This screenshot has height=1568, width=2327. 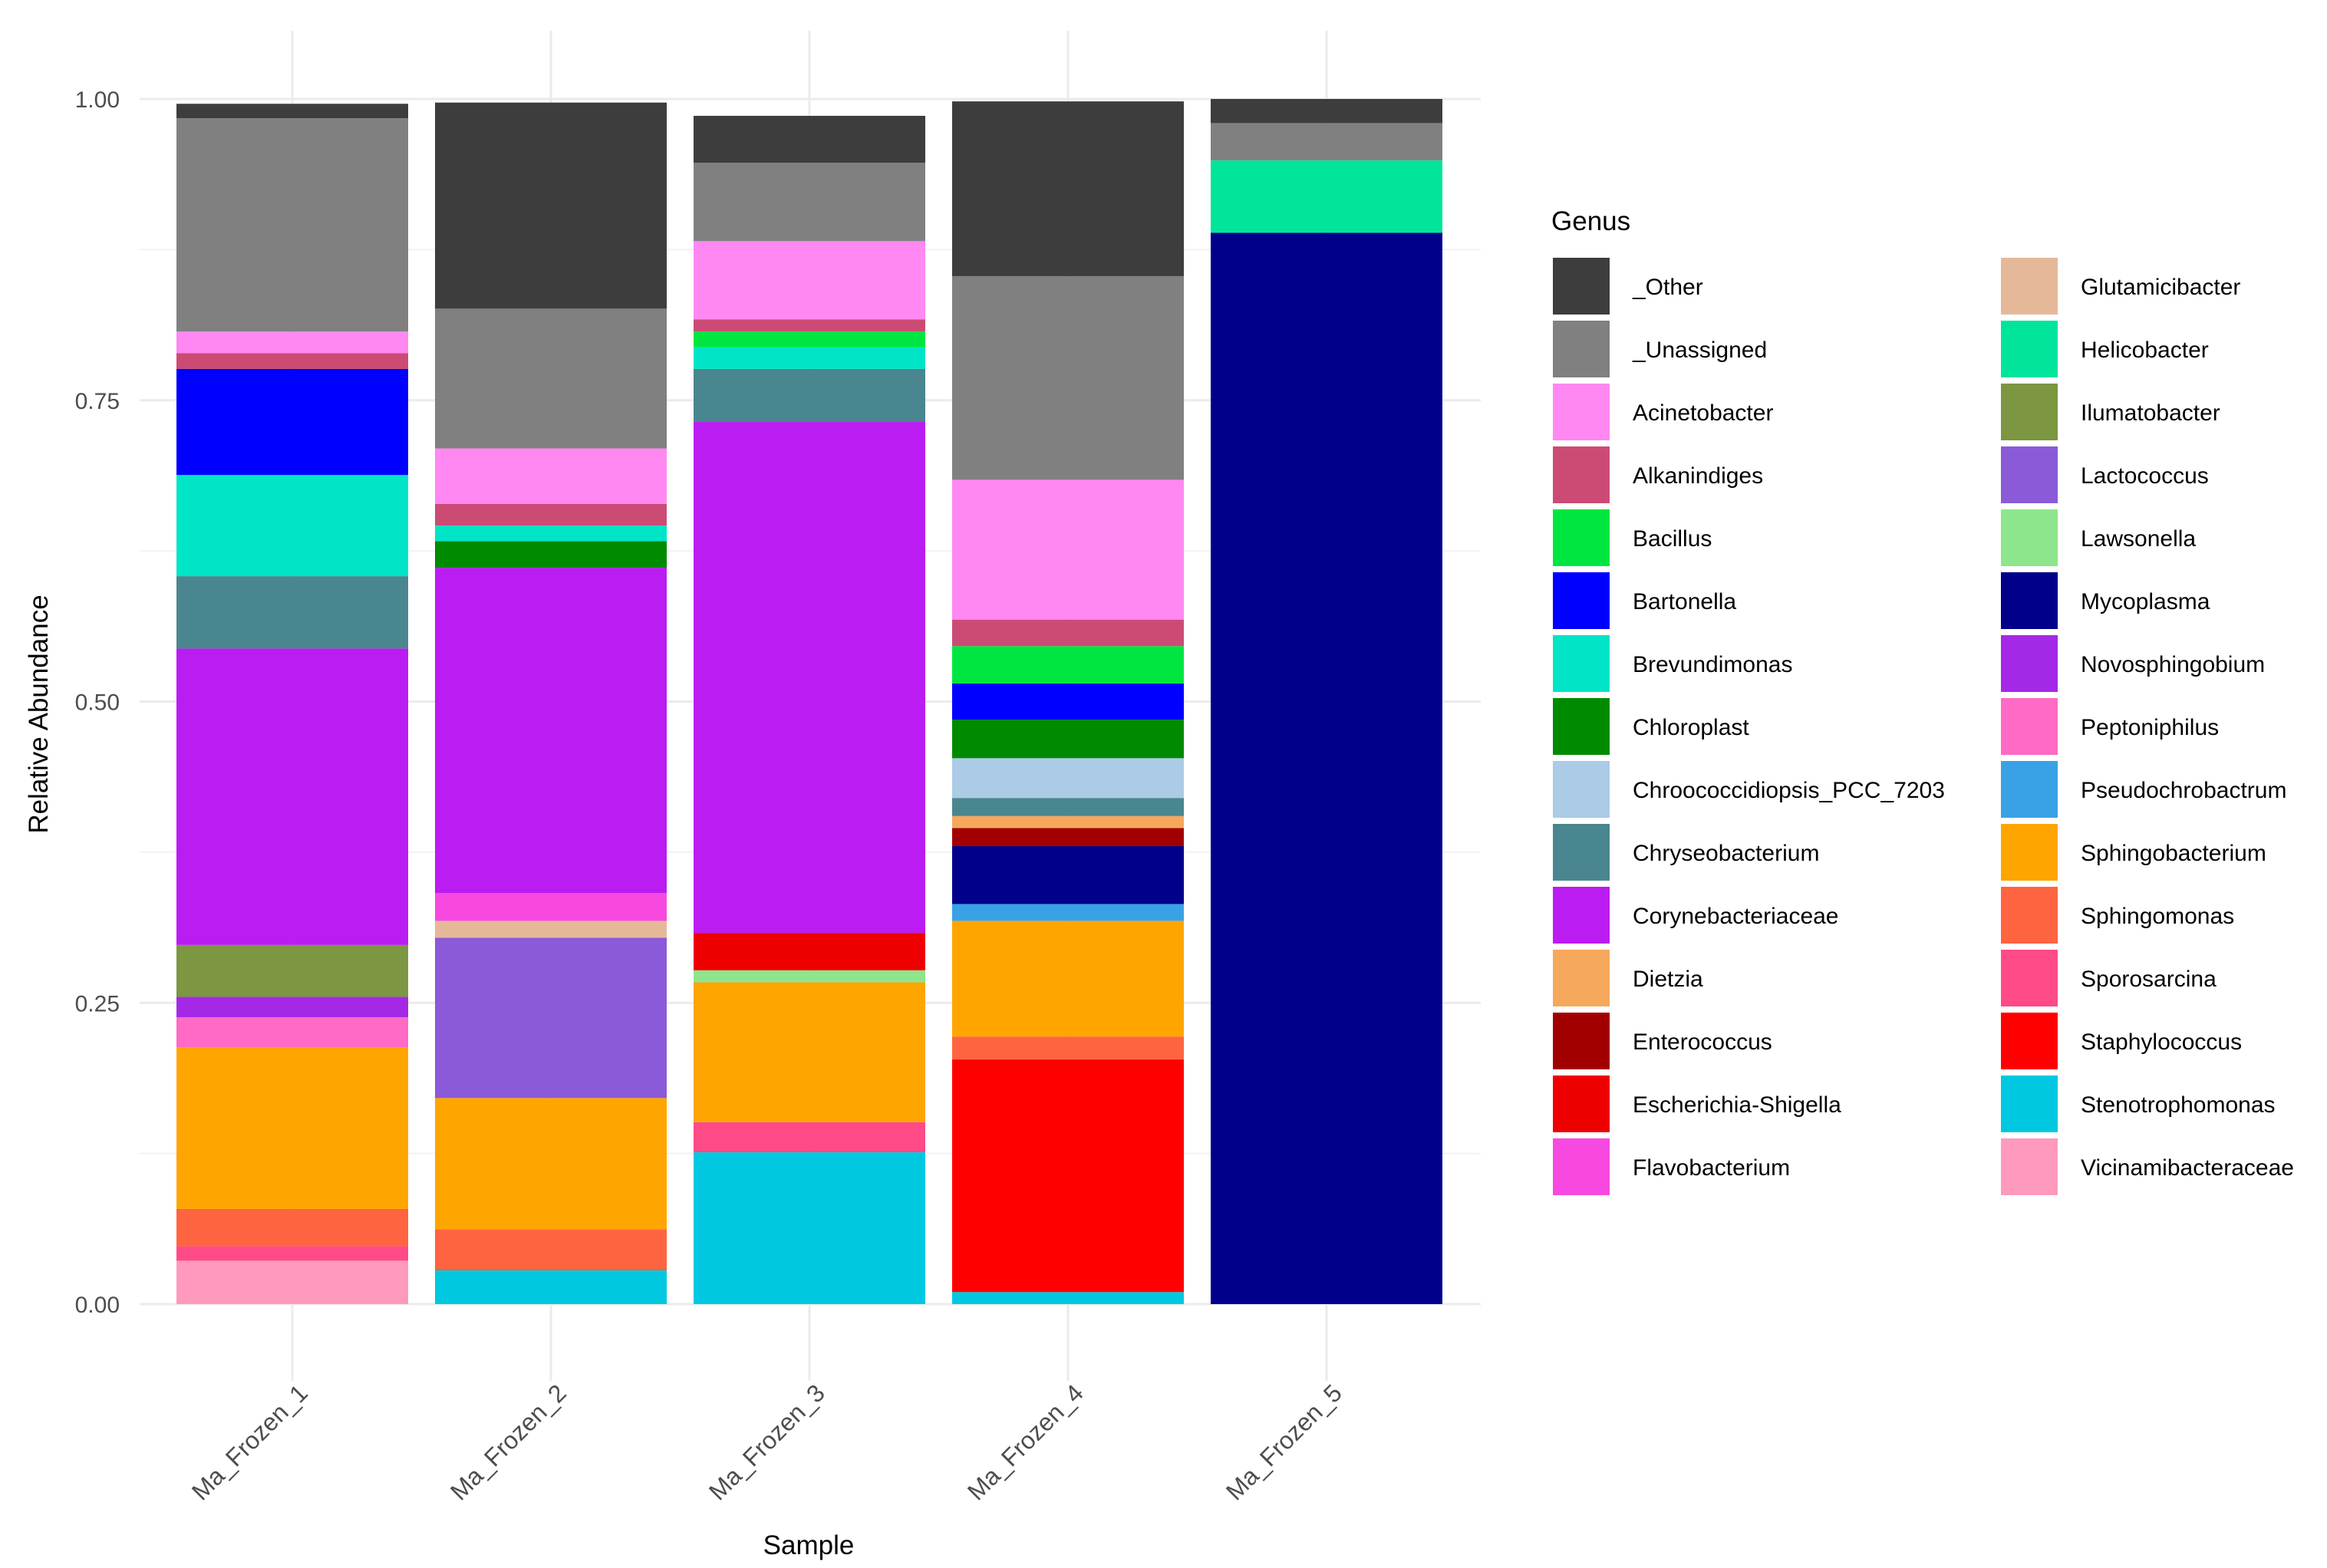 What do you see at coordinates (249, 1442) in the screenshot?
I see `x-tick-label: Ma_Frozen_1` at bounding box center [249, 1442].